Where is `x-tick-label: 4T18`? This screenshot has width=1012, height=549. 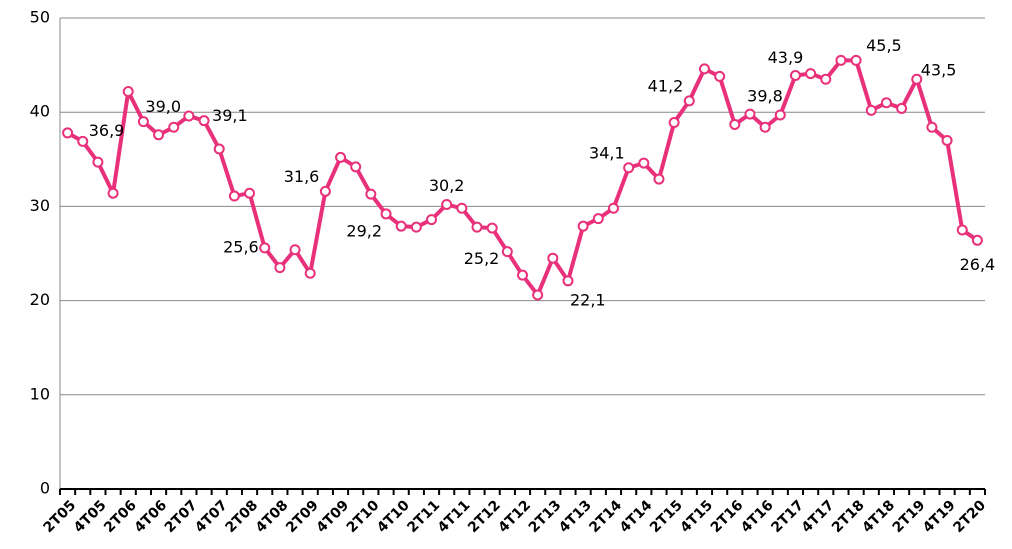 x-tick-label: 4T18 is located at coordinates (878, 516).